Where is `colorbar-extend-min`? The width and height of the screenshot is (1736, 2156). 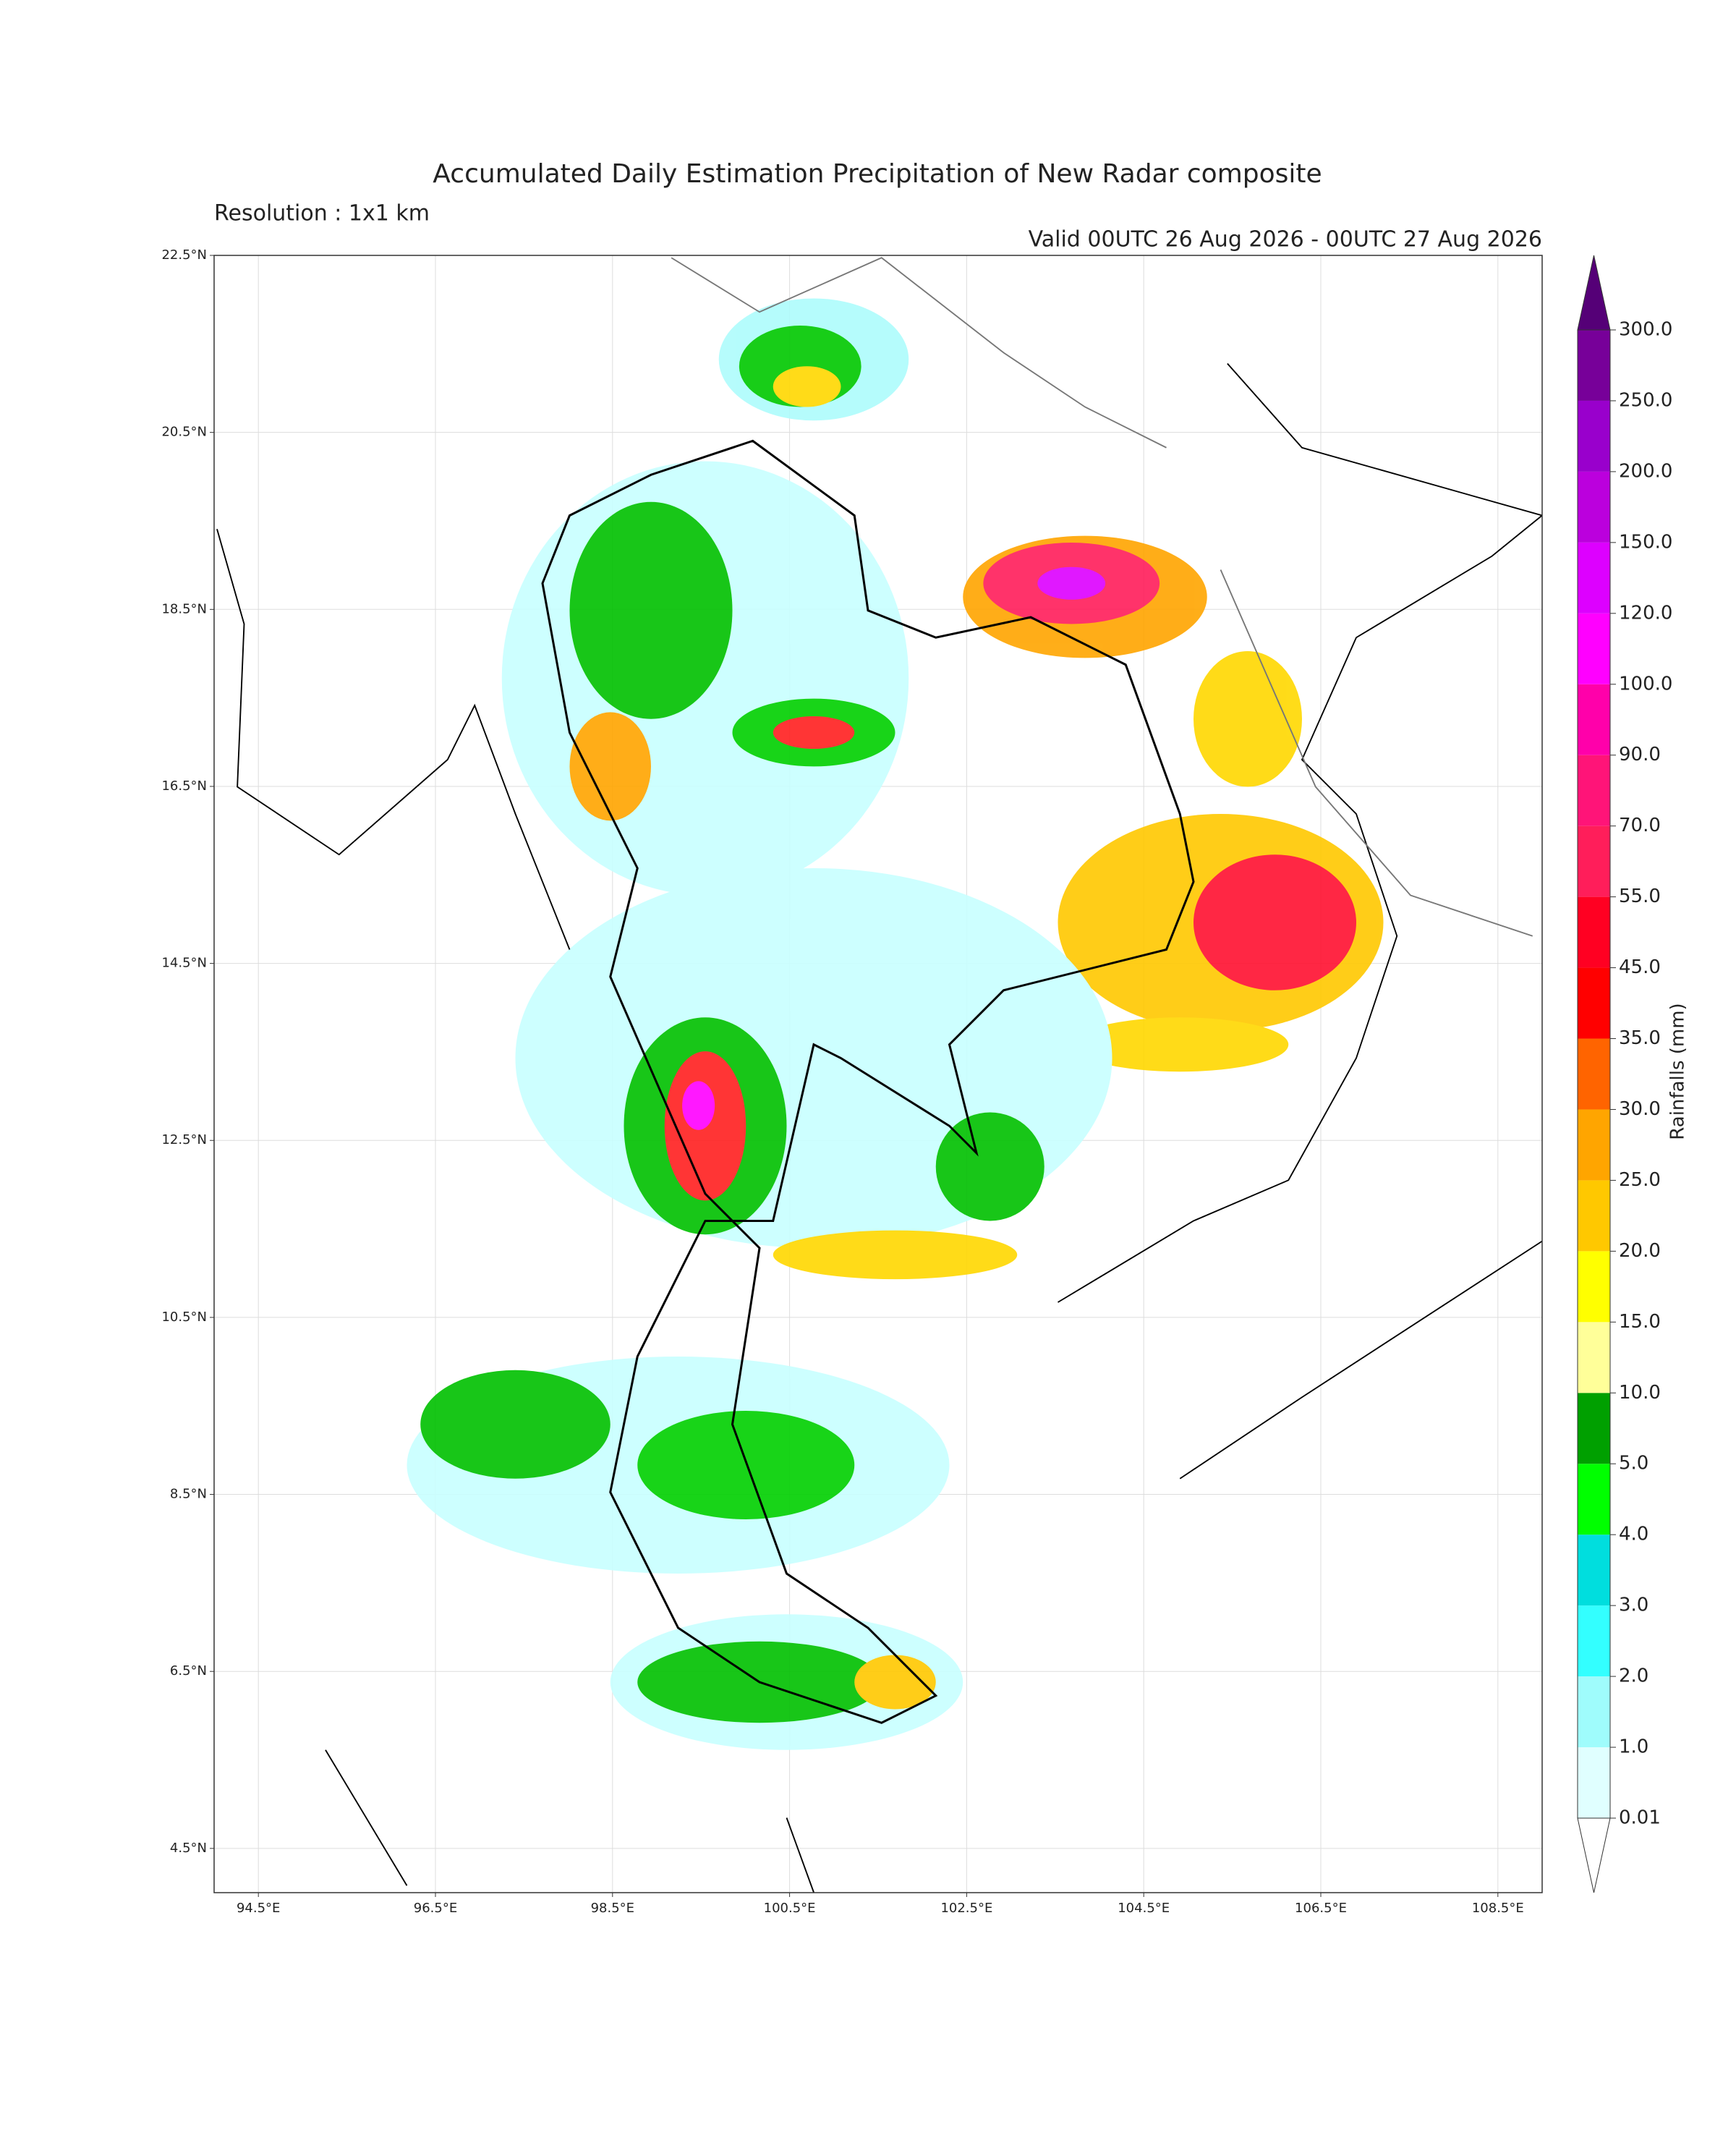
colorbar-extend-min is located at coordinates (1594, 1855).